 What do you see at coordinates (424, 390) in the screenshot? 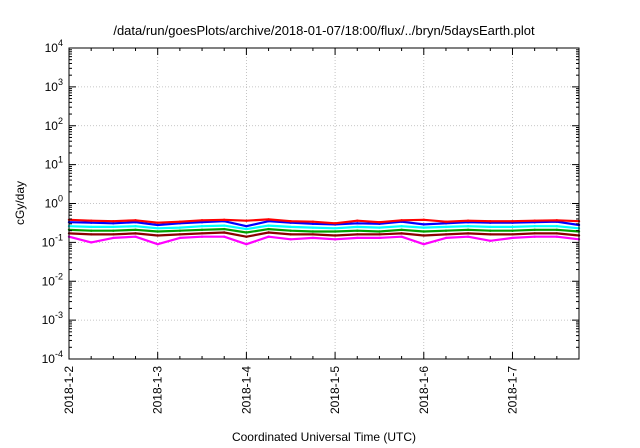
I see `x-tick-label: 2018-1-6` at bounding box center [424, 390].